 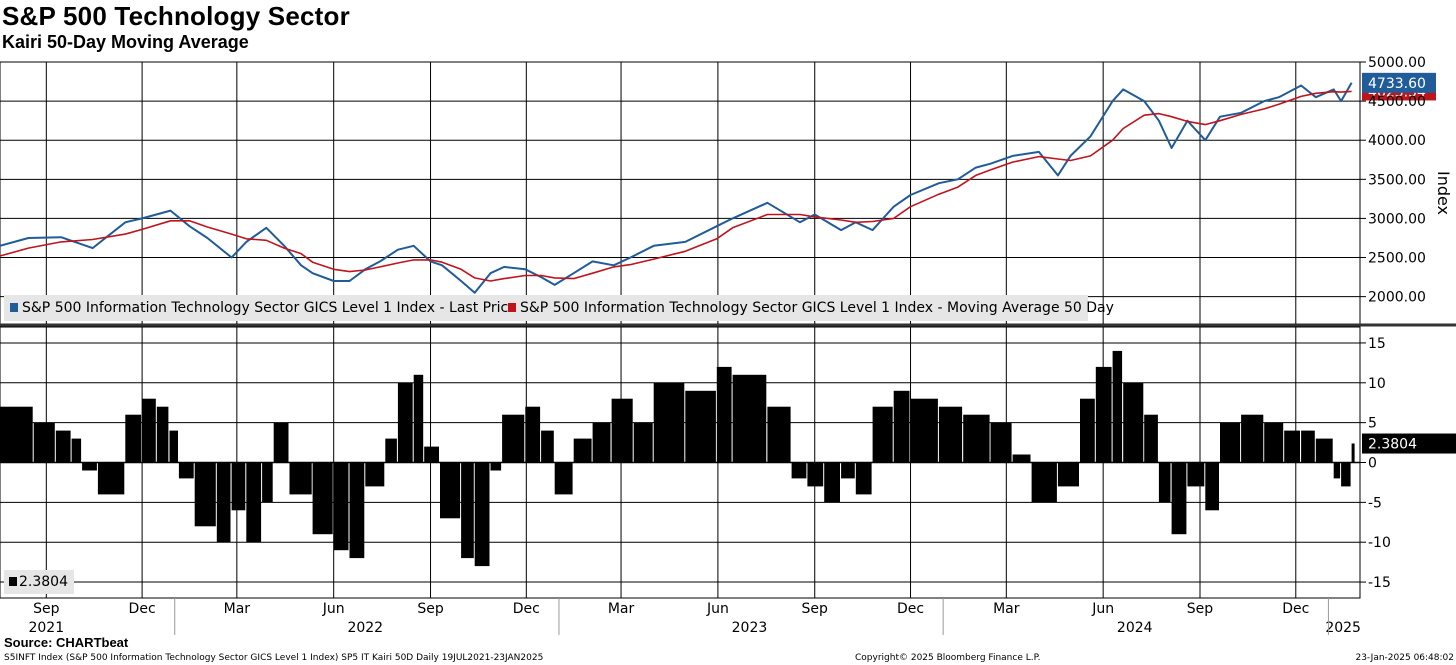 I want to click on kairi-ytick-label: 15, so click(x=1377, y=344).